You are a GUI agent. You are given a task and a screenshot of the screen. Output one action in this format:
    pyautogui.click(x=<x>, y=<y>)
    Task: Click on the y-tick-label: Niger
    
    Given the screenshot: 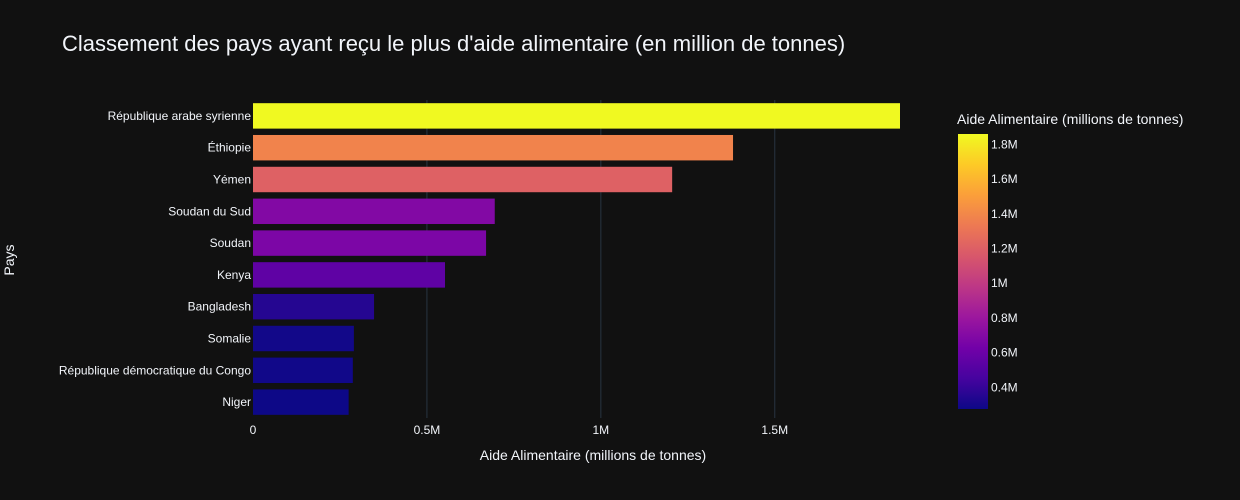 What is the action you would take?
    pyautogui.click(x=236, y=402)
    